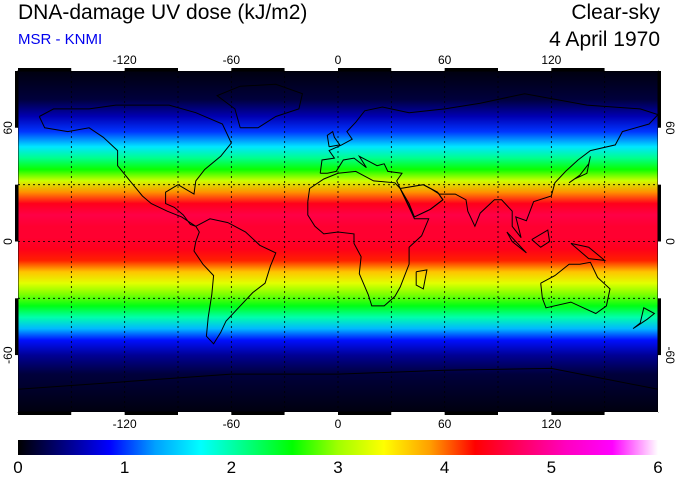 The width and height of the screenshot is (678, 480). Describe the element at coordinates (135, 165) in the screenshot. I see `coastline-north-america` at that location.